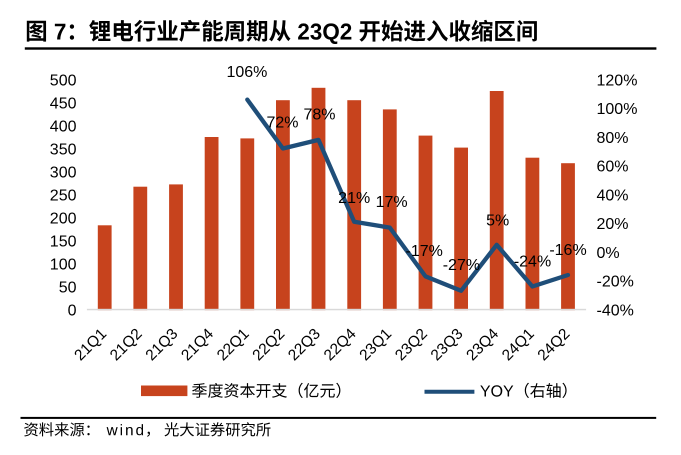 The width and height of the screenshot is (681, 455). What do you see at coordinates (424, 251) in the screenshot?
I see `svg-text: -17%` at bounding box center [424, 251].